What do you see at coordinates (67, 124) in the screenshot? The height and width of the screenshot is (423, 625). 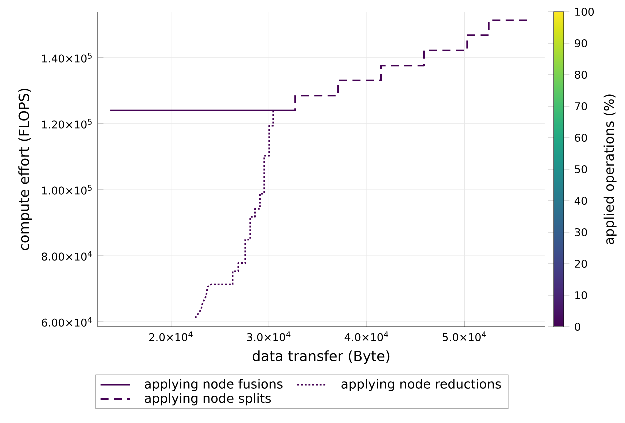 I see `y-tick-label: 1.20×10$^{5}$` at bounding box center [67, 124].